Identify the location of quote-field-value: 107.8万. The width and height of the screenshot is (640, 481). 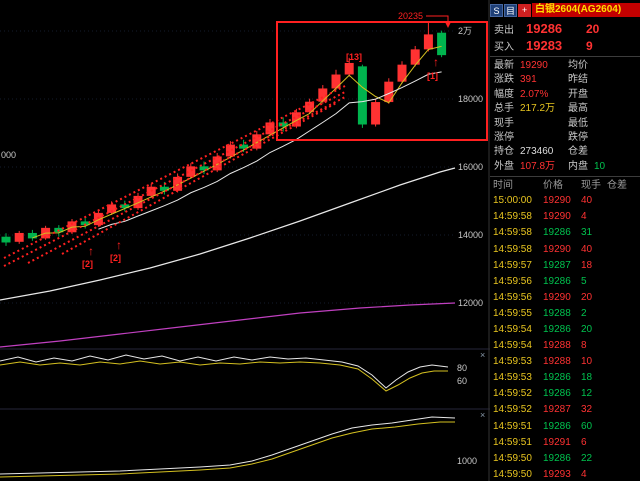
(538, 166).